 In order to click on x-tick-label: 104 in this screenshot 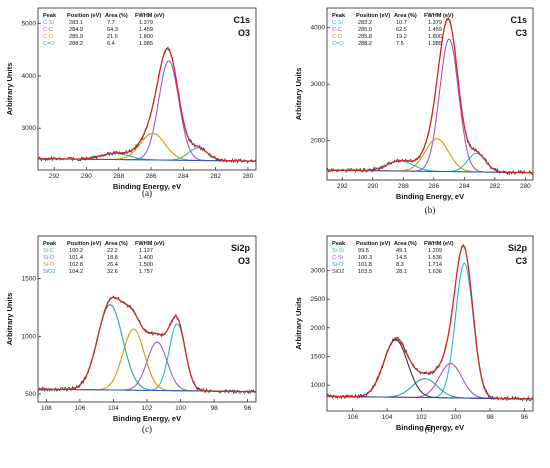, I will do `click(113, 408)`.